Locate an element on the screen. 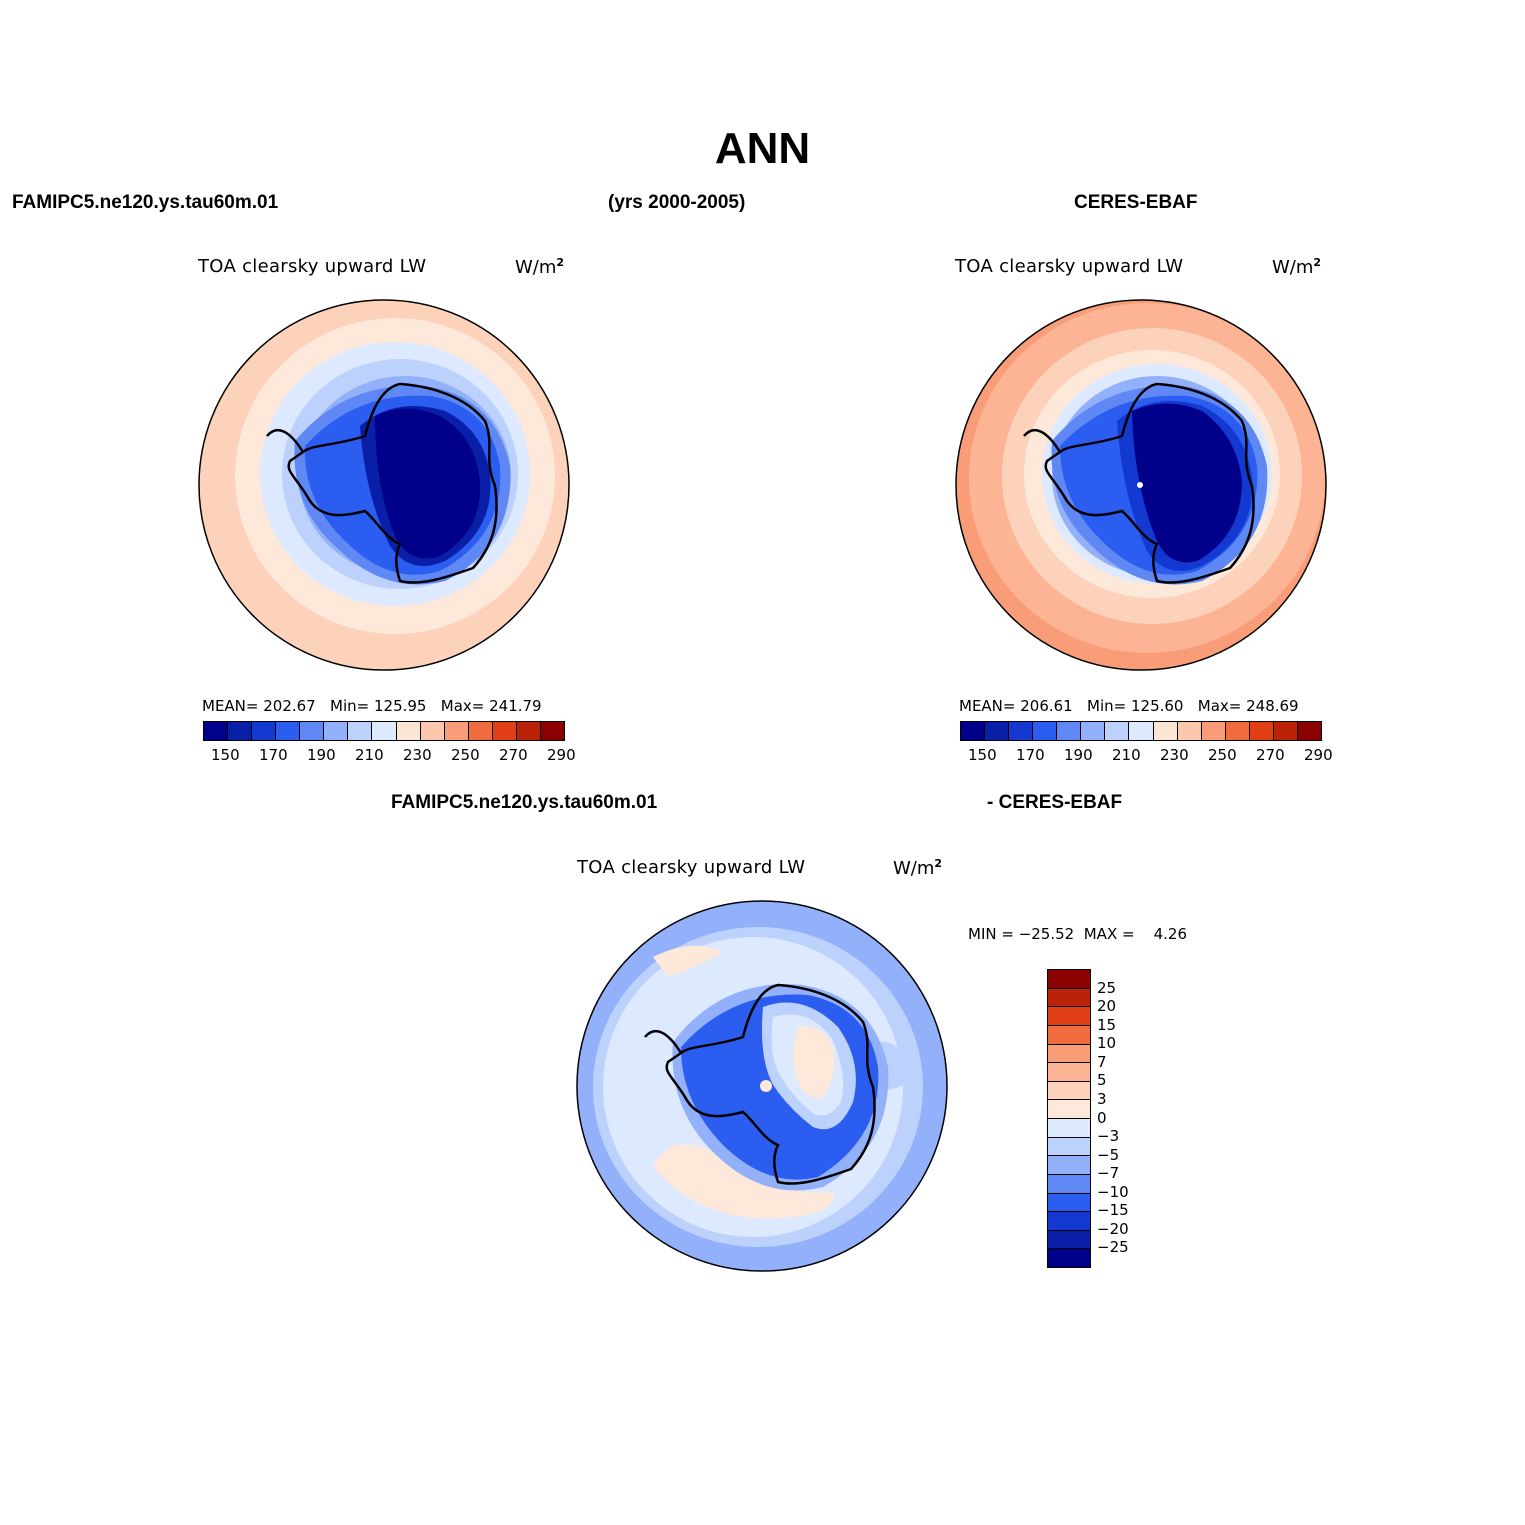 The width and height of the screenshot is (1525, 1525). panel2-colorbar is located at coordinates (1141, 731).